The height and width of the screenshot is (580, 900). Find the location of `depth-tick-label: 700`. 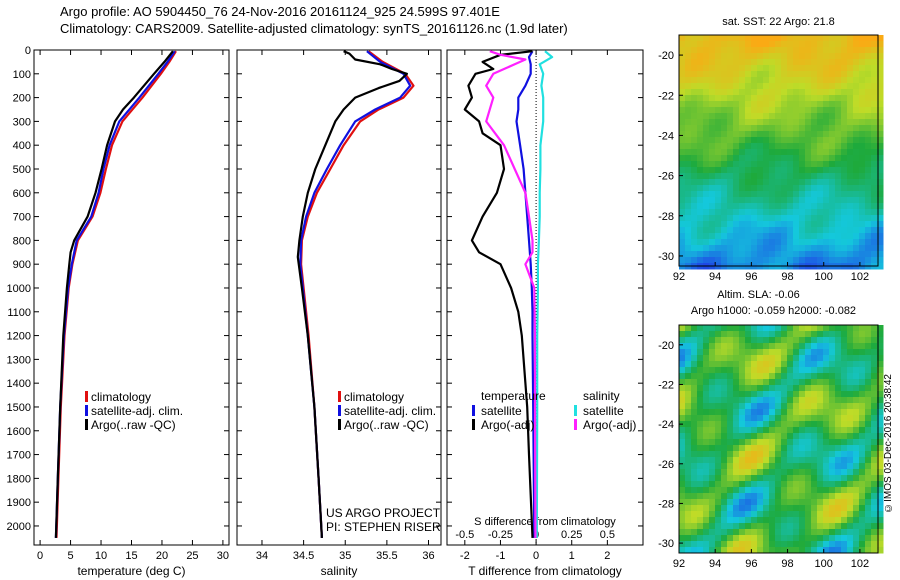

depth-tick-label: 700 is located at coordinates (22, 218).